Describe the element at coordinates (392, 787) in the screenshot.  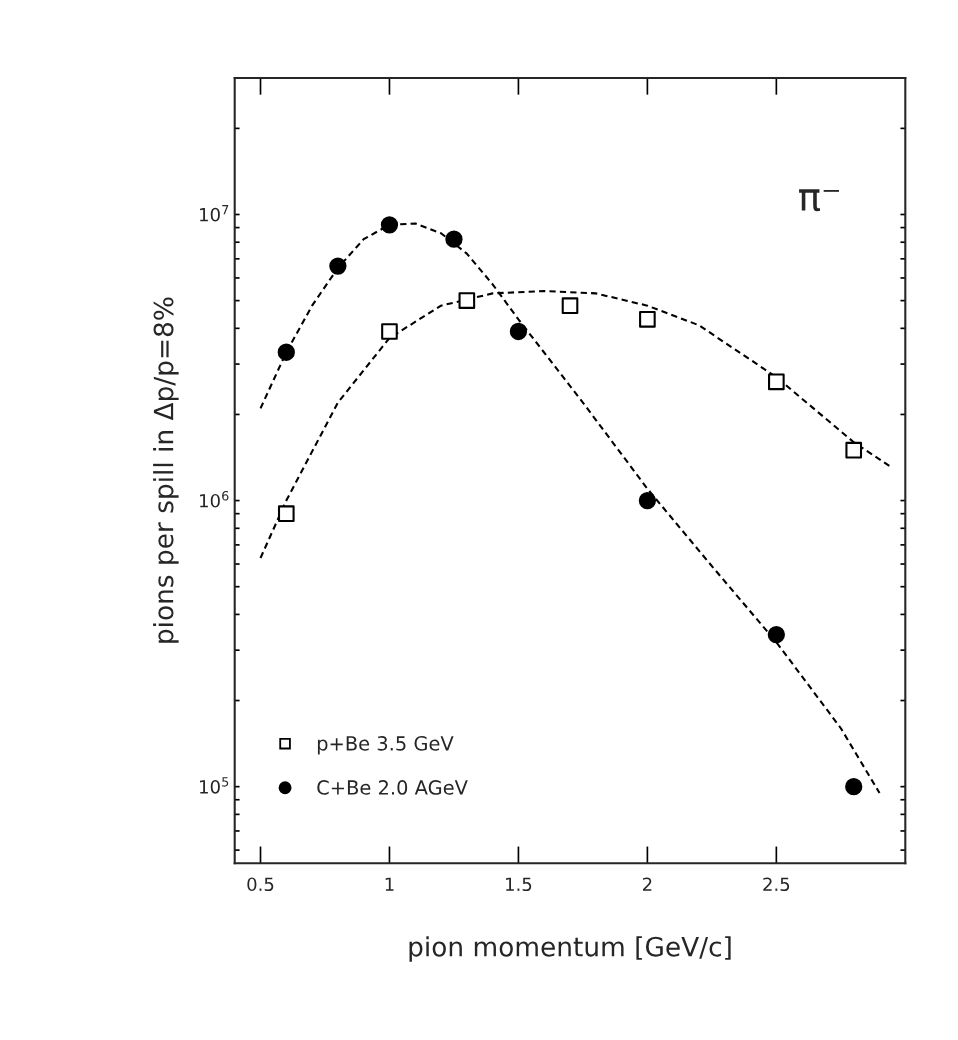
I see `legend-label: C+Be 2.0 AGeV` at that location.